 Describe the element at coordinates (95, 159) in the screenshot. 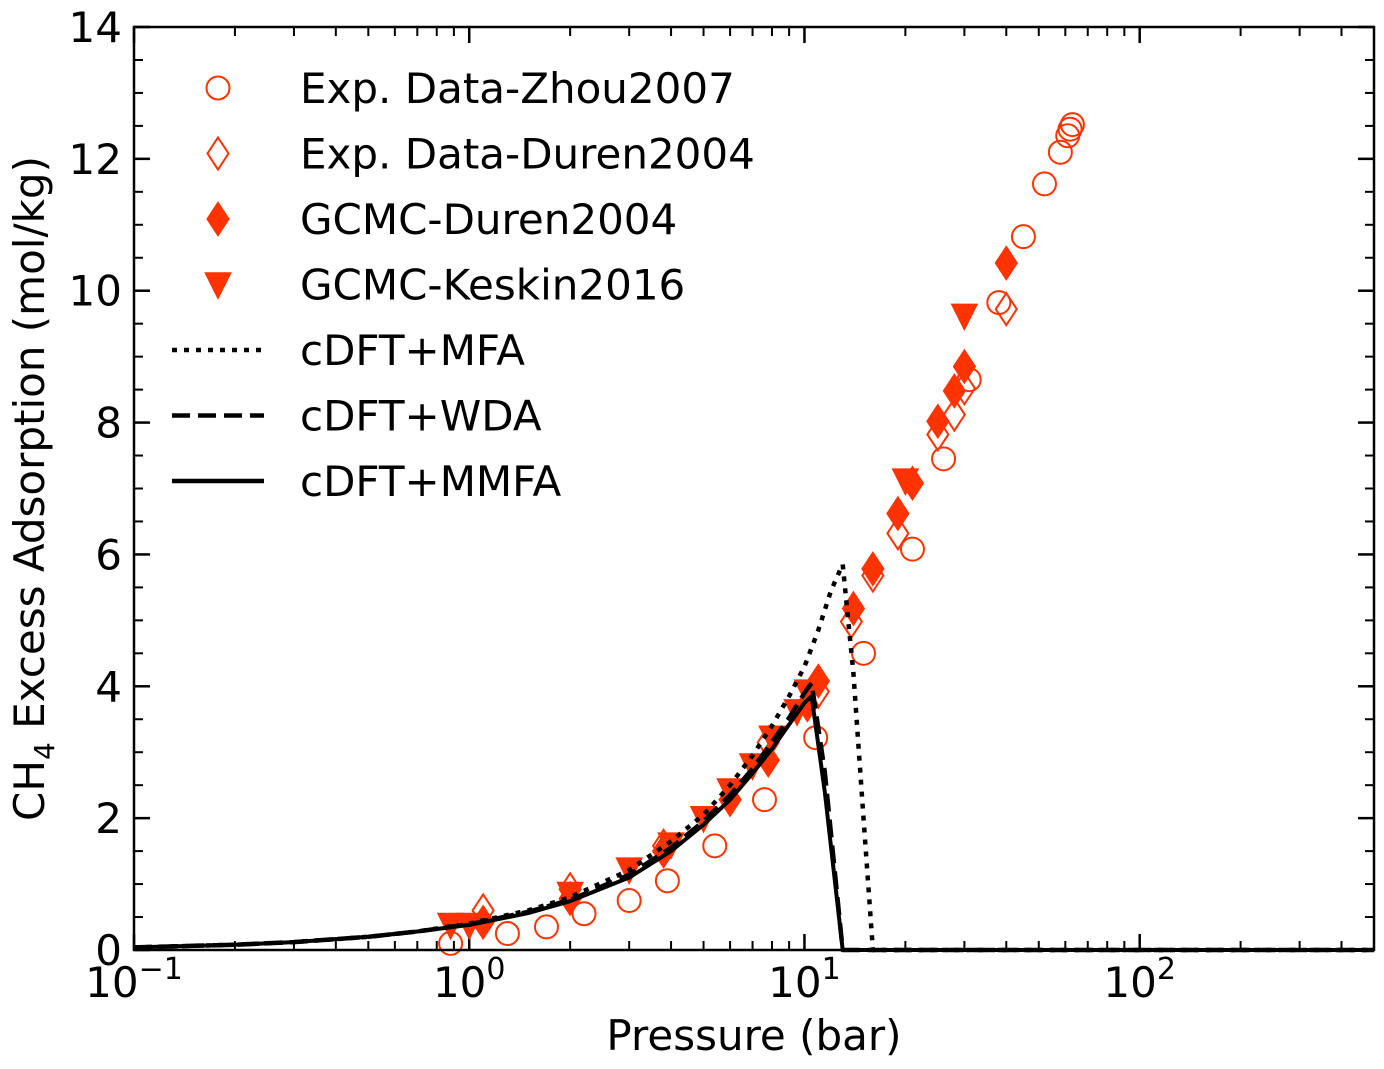

I see `y-tick-label: 12` at that location.